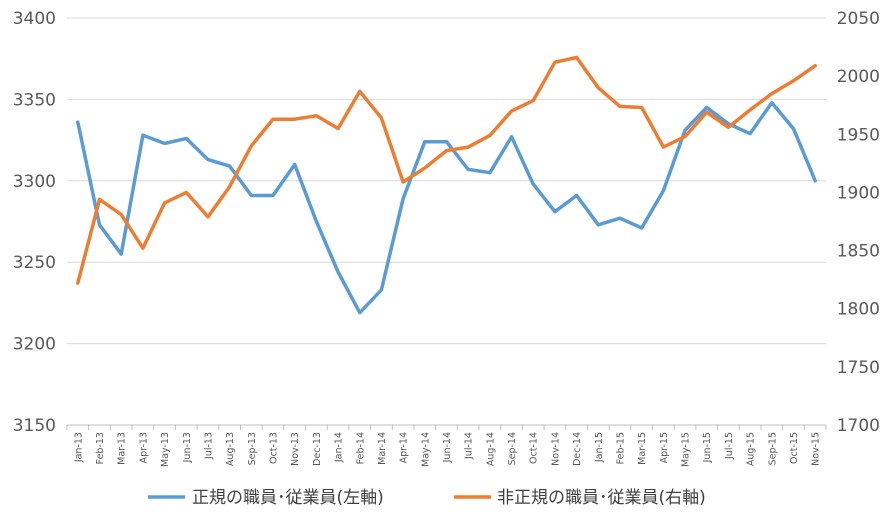 The height and width of the screenshot is (517, 887). Describe the element at coordinates (34, 100) in the screenshot. I see `y-left-tick-label: 3350` at that location.